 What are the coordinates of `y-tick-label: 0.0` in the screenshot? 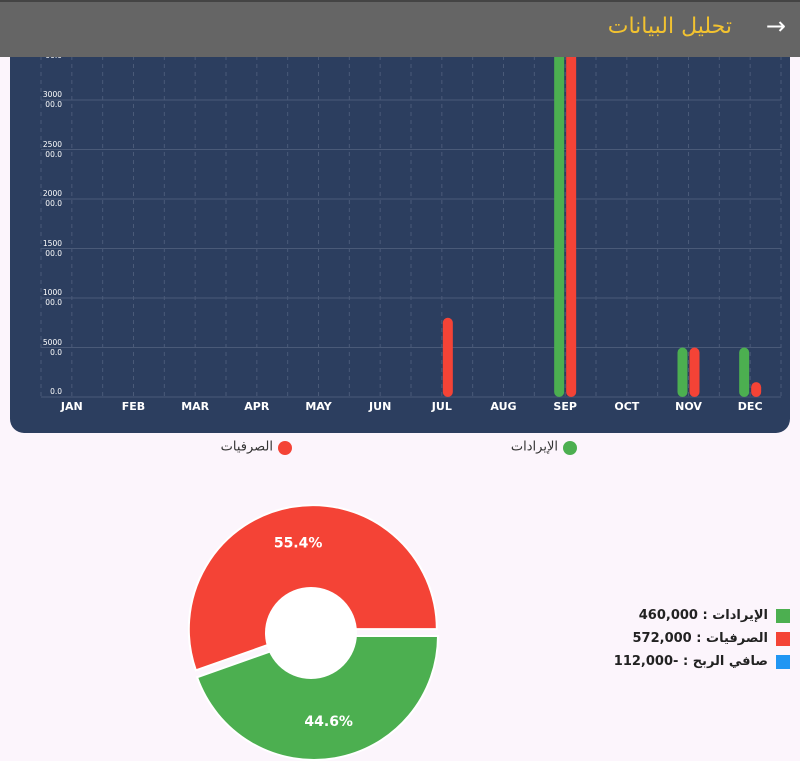 It's located at (56, 391).